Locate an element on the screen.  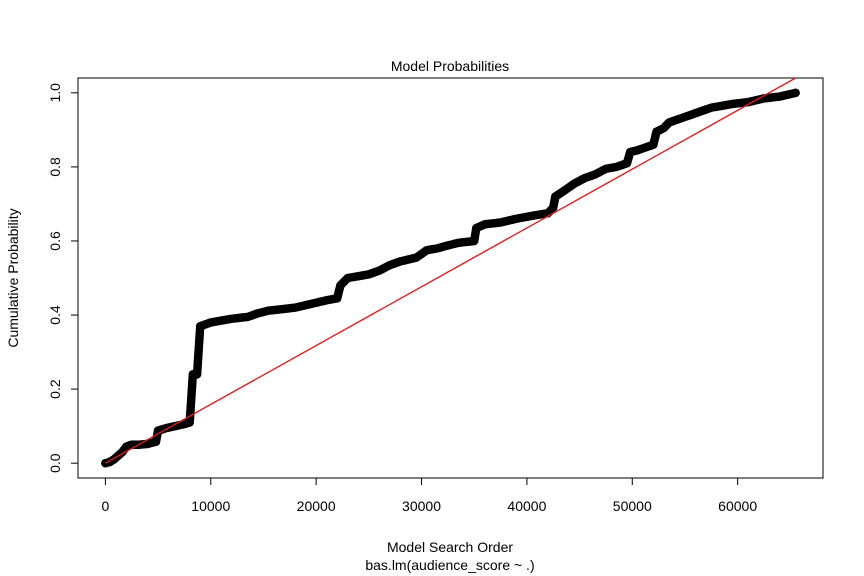
x-axis-sublabel: bas.lm(audience_score ~ .) is located at coordinates (449, 565).